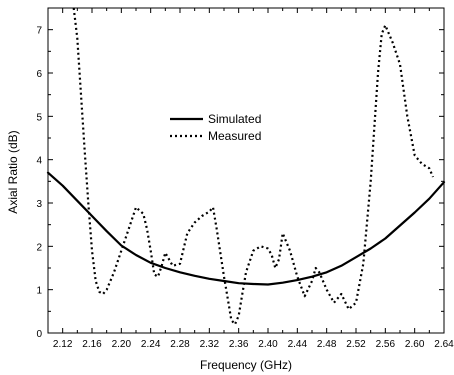 The height and width of the screenshot is (375, 454). Describe the element at coordinates (210, 344) in the screenshot. I see `x-tick-label: 2.32` at that location.